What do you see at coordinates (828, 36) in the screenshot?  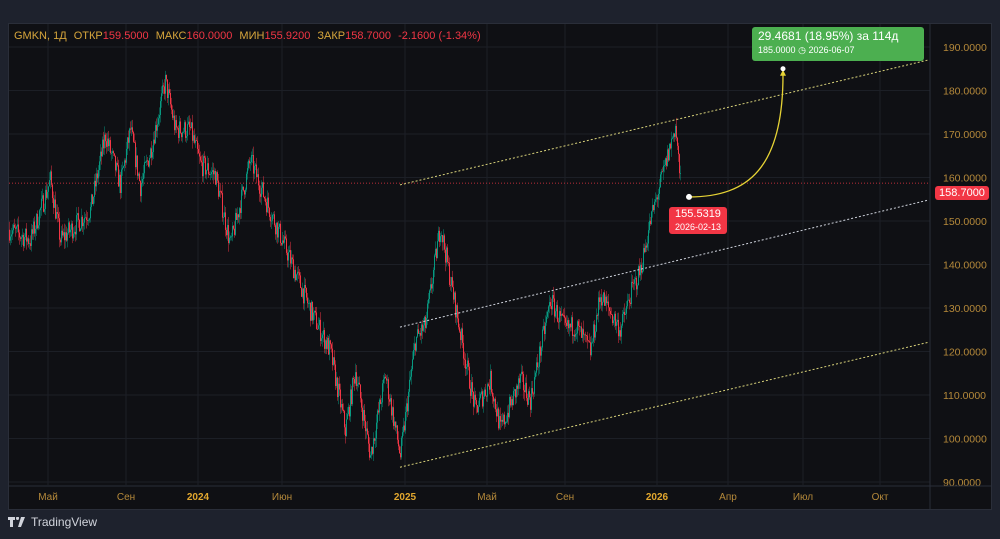 I see `target-change: 29.4681 (18.95%) за 114д` at bounding box center [828, 36].